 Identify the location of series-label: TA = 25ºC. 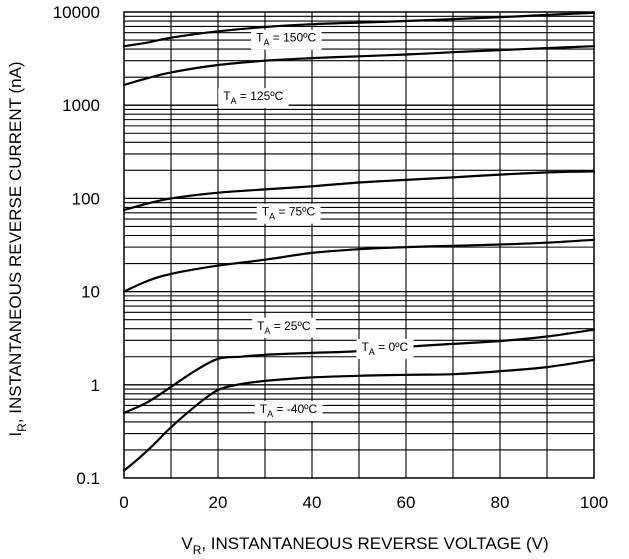
(284, 327).